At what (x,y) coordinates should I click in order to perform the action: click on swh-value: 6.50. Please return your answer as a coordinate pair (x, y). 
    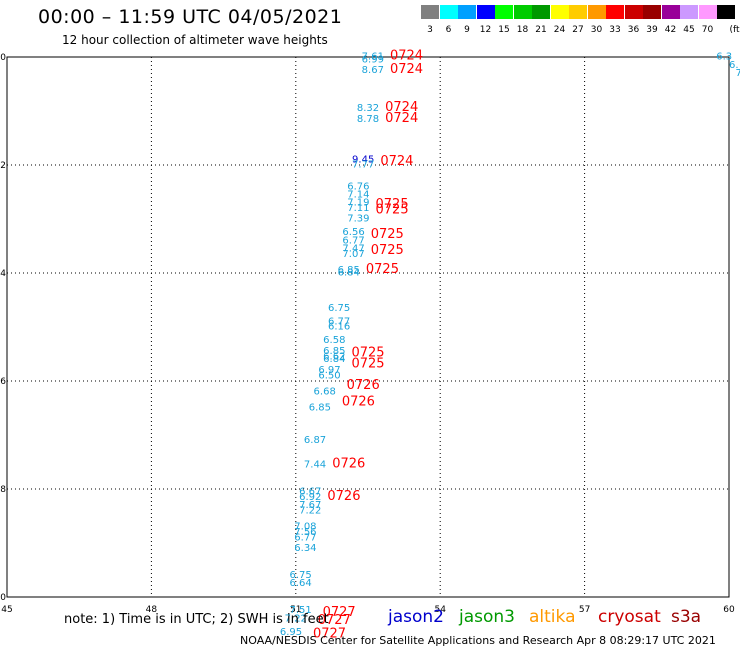
    Looking at the image, I should click on (329, 375).